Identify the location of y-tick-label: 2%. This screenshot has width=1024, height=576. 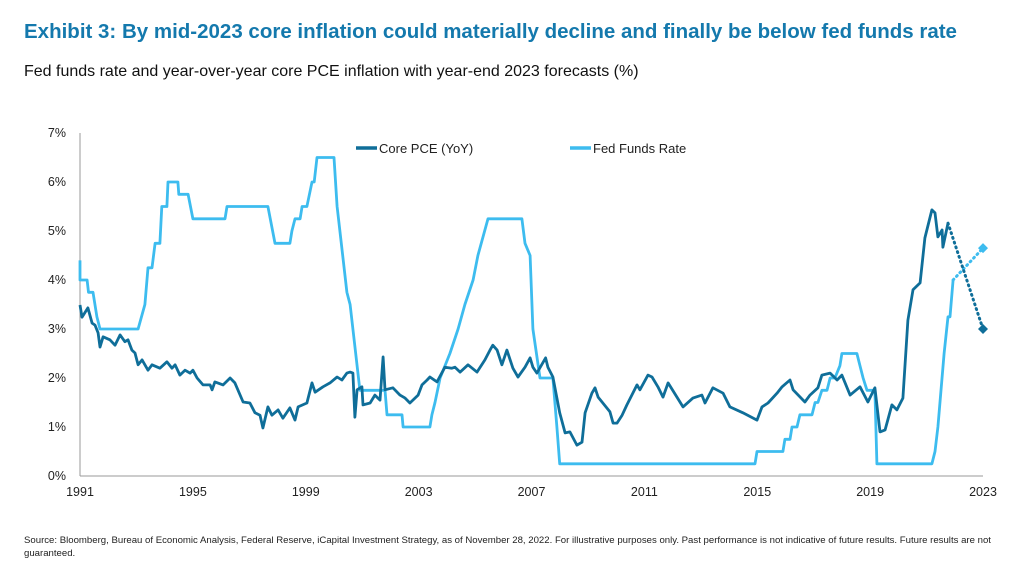
(57, 378).